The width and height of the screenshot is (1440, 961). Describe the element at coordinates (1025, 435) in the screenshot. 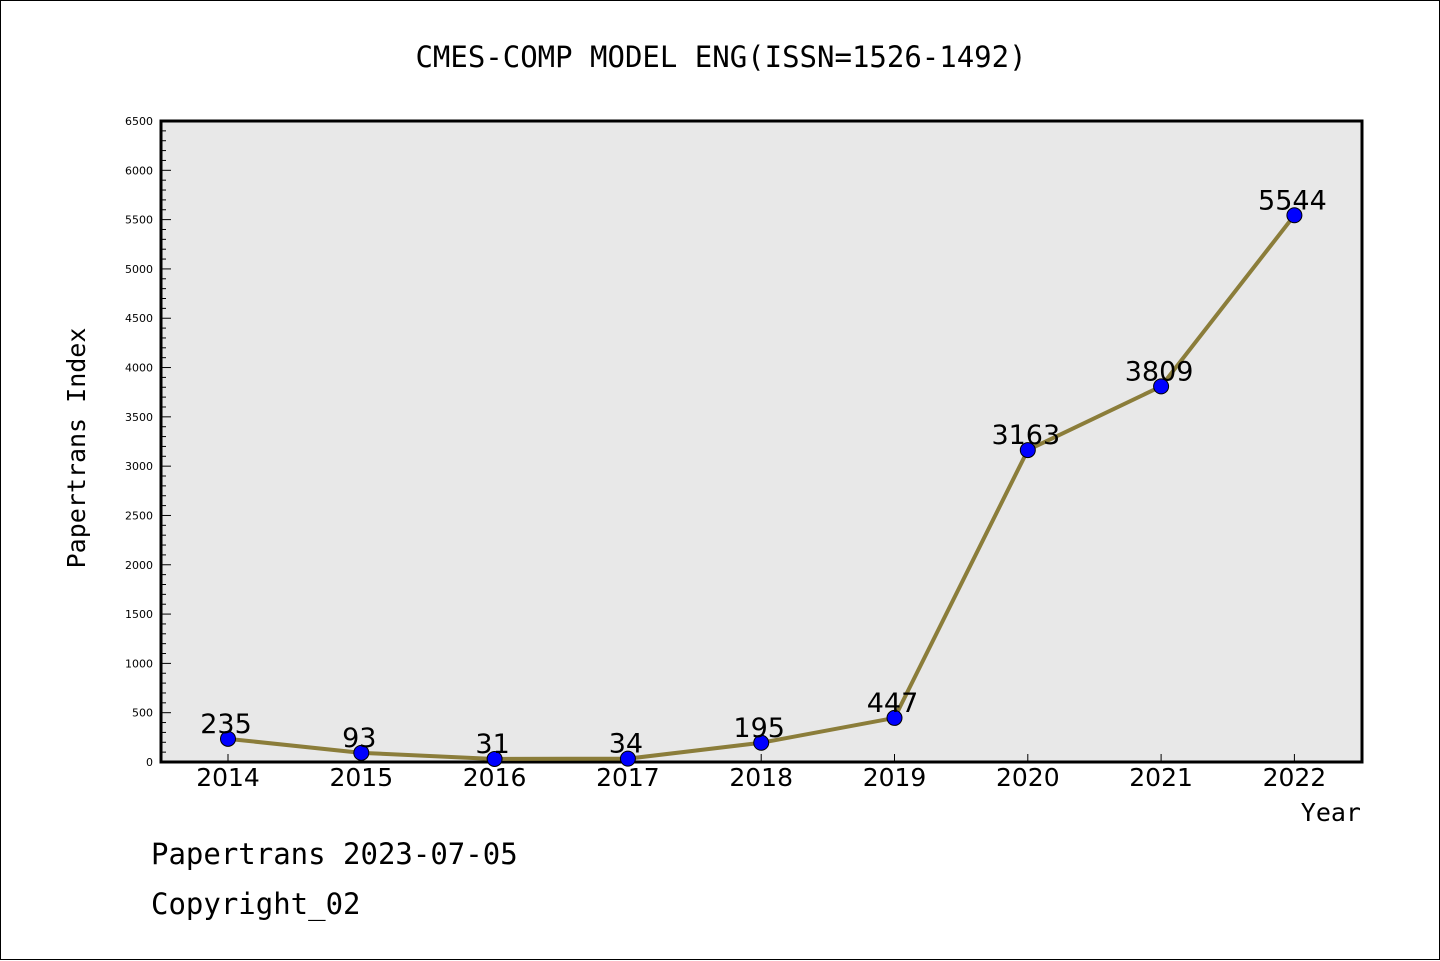

I see `data-label: 3163` at that location.